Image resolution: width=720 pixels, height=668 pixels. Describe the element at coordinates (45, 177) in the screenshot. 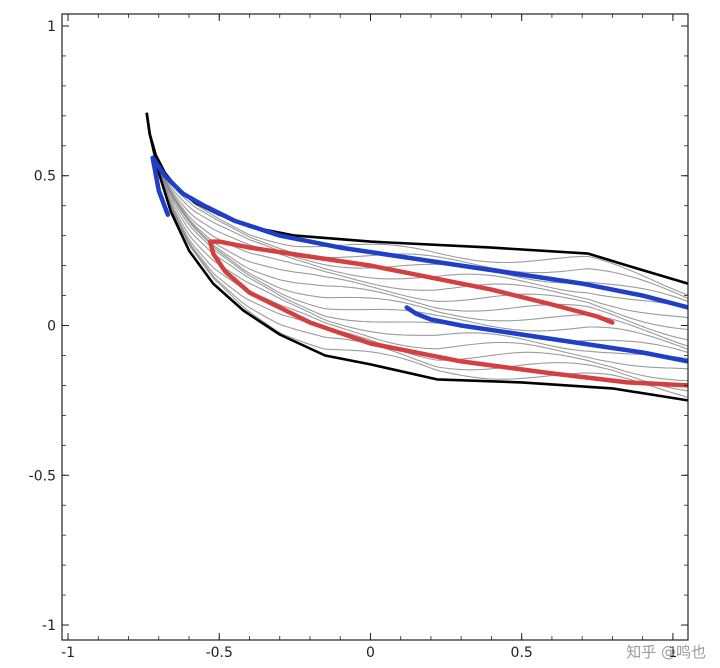

I see `y-tick-label: 0.5` at that location.